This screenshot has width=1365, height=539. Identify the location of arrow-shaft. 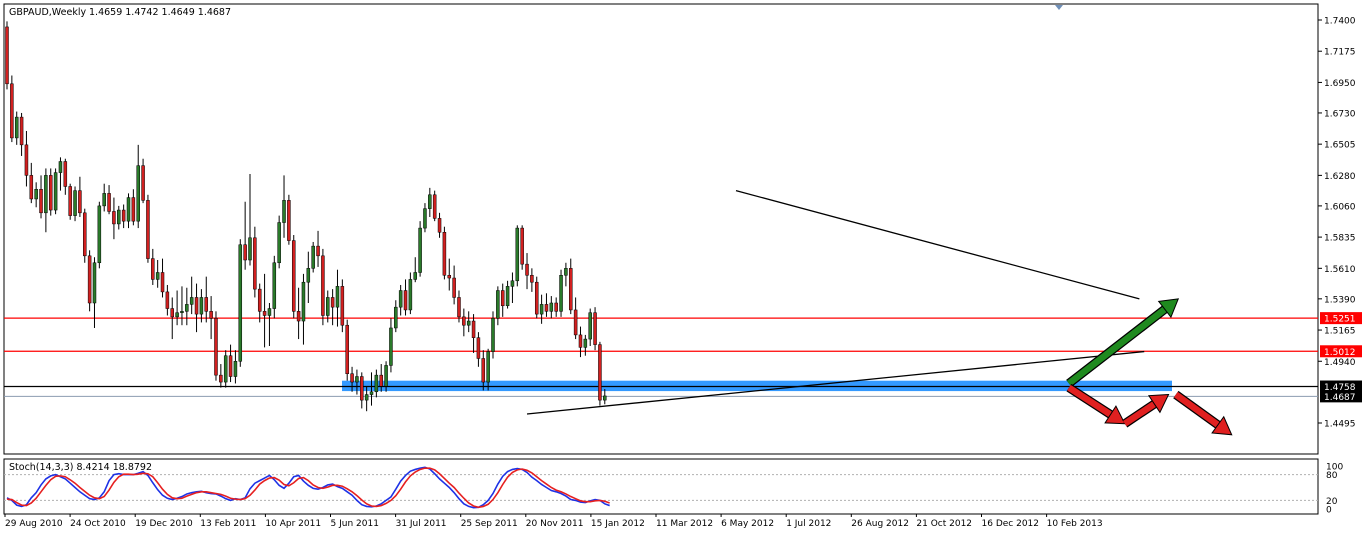
(1139, 414).